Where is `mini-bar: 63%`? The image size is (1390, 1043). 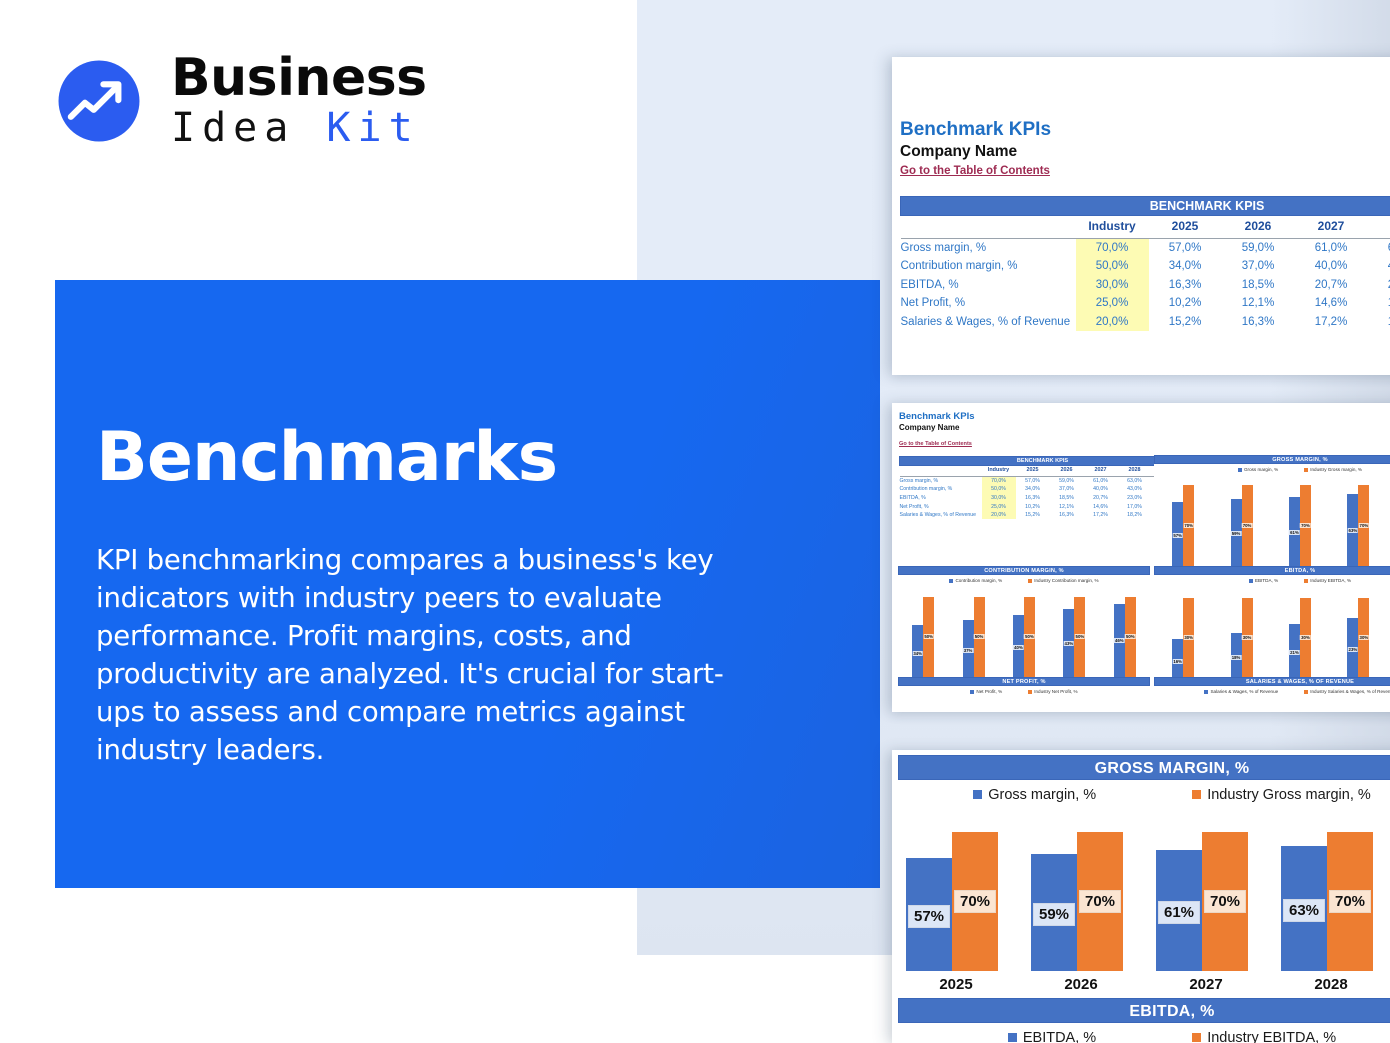
mini-bar: 63% is located at coordinates (1353, 534).